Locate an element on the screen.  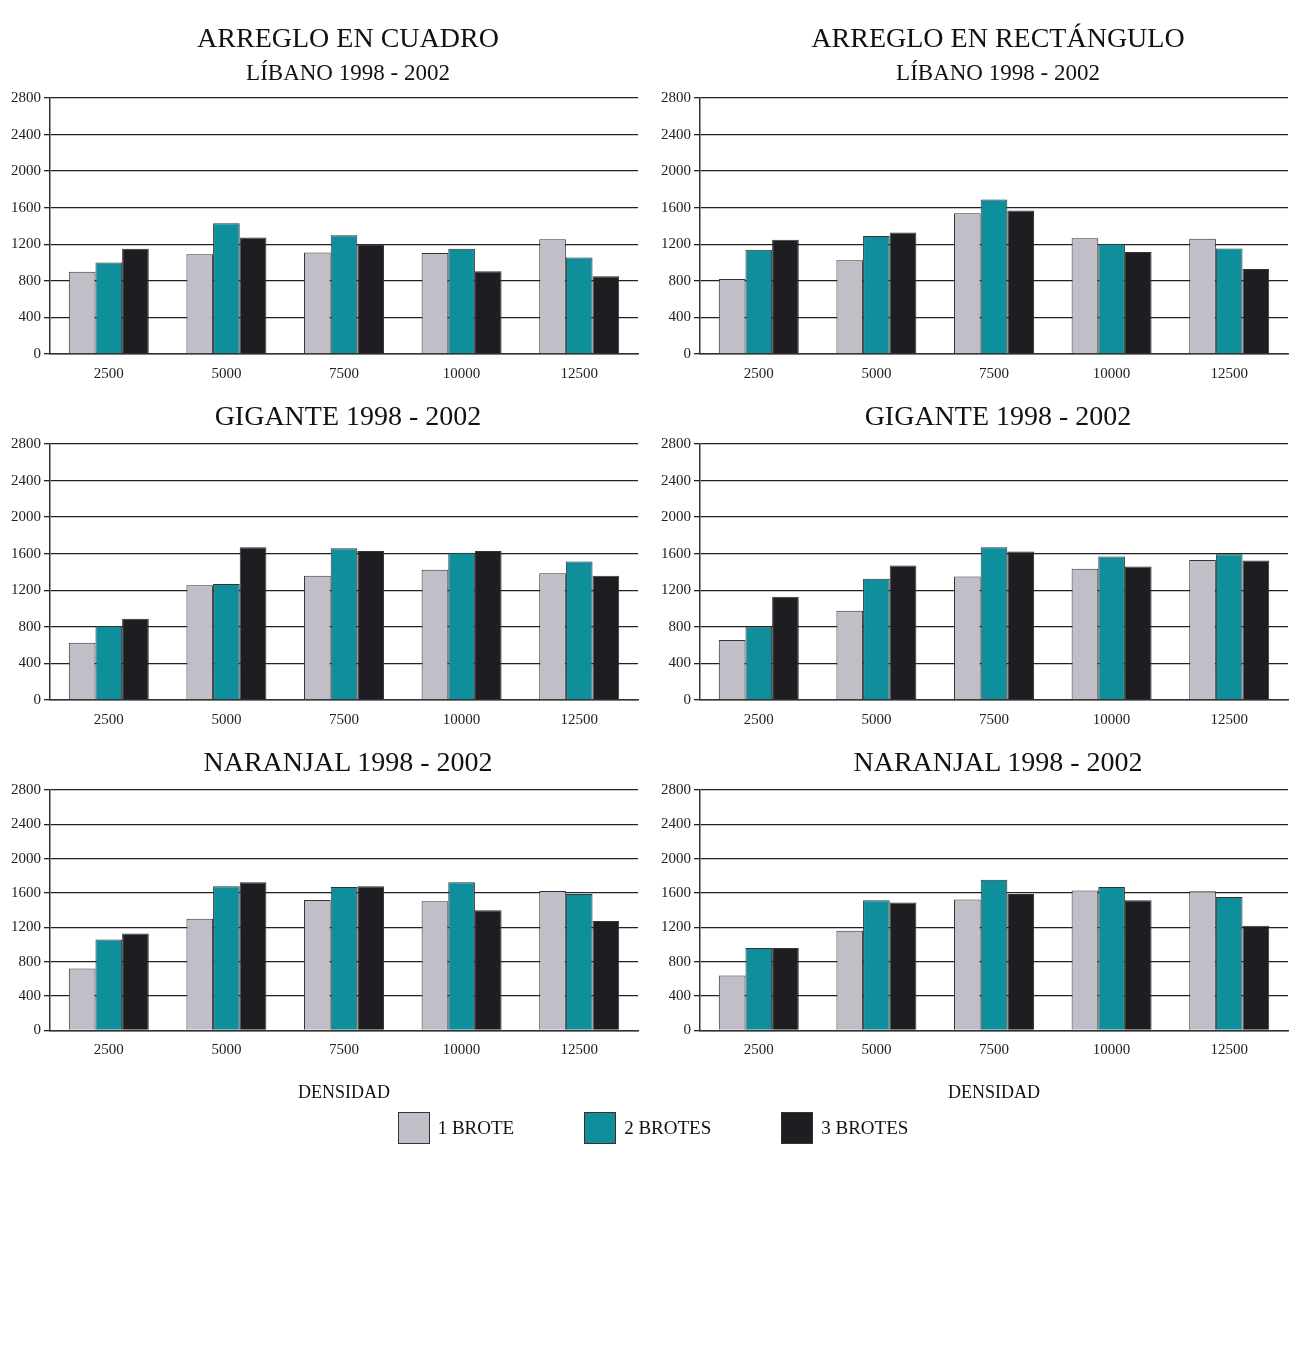
legend-label: 1 BROTE is located at coordinates (476, 1128).